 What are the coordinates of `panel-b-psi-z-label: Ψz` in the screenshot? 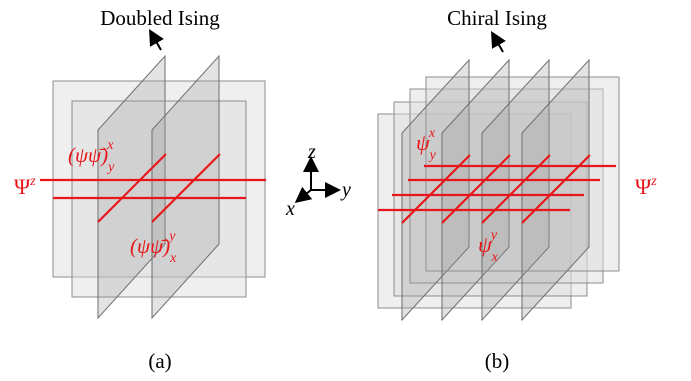 It's located at (646, 186).